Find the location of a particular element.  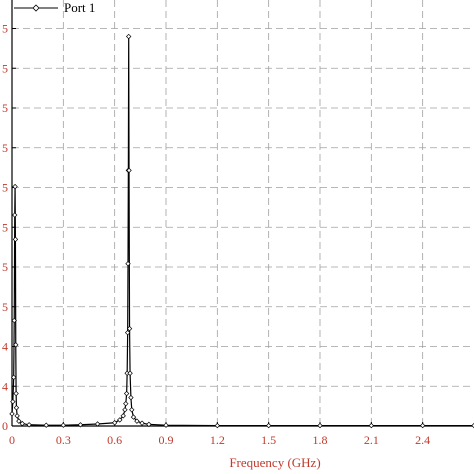

x-tick-label: 0.6 is located at coordinates (114, 440).